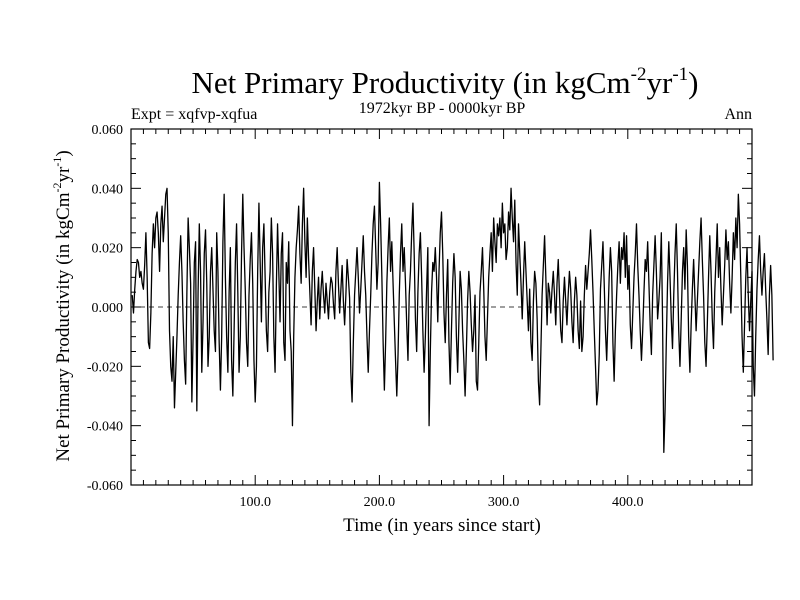 This screenshot has width=800, height=600. What do you see at coordinates (680, 74) in the screenshot?
I see `title-sup2: -1` at bounding box center [680, 74].